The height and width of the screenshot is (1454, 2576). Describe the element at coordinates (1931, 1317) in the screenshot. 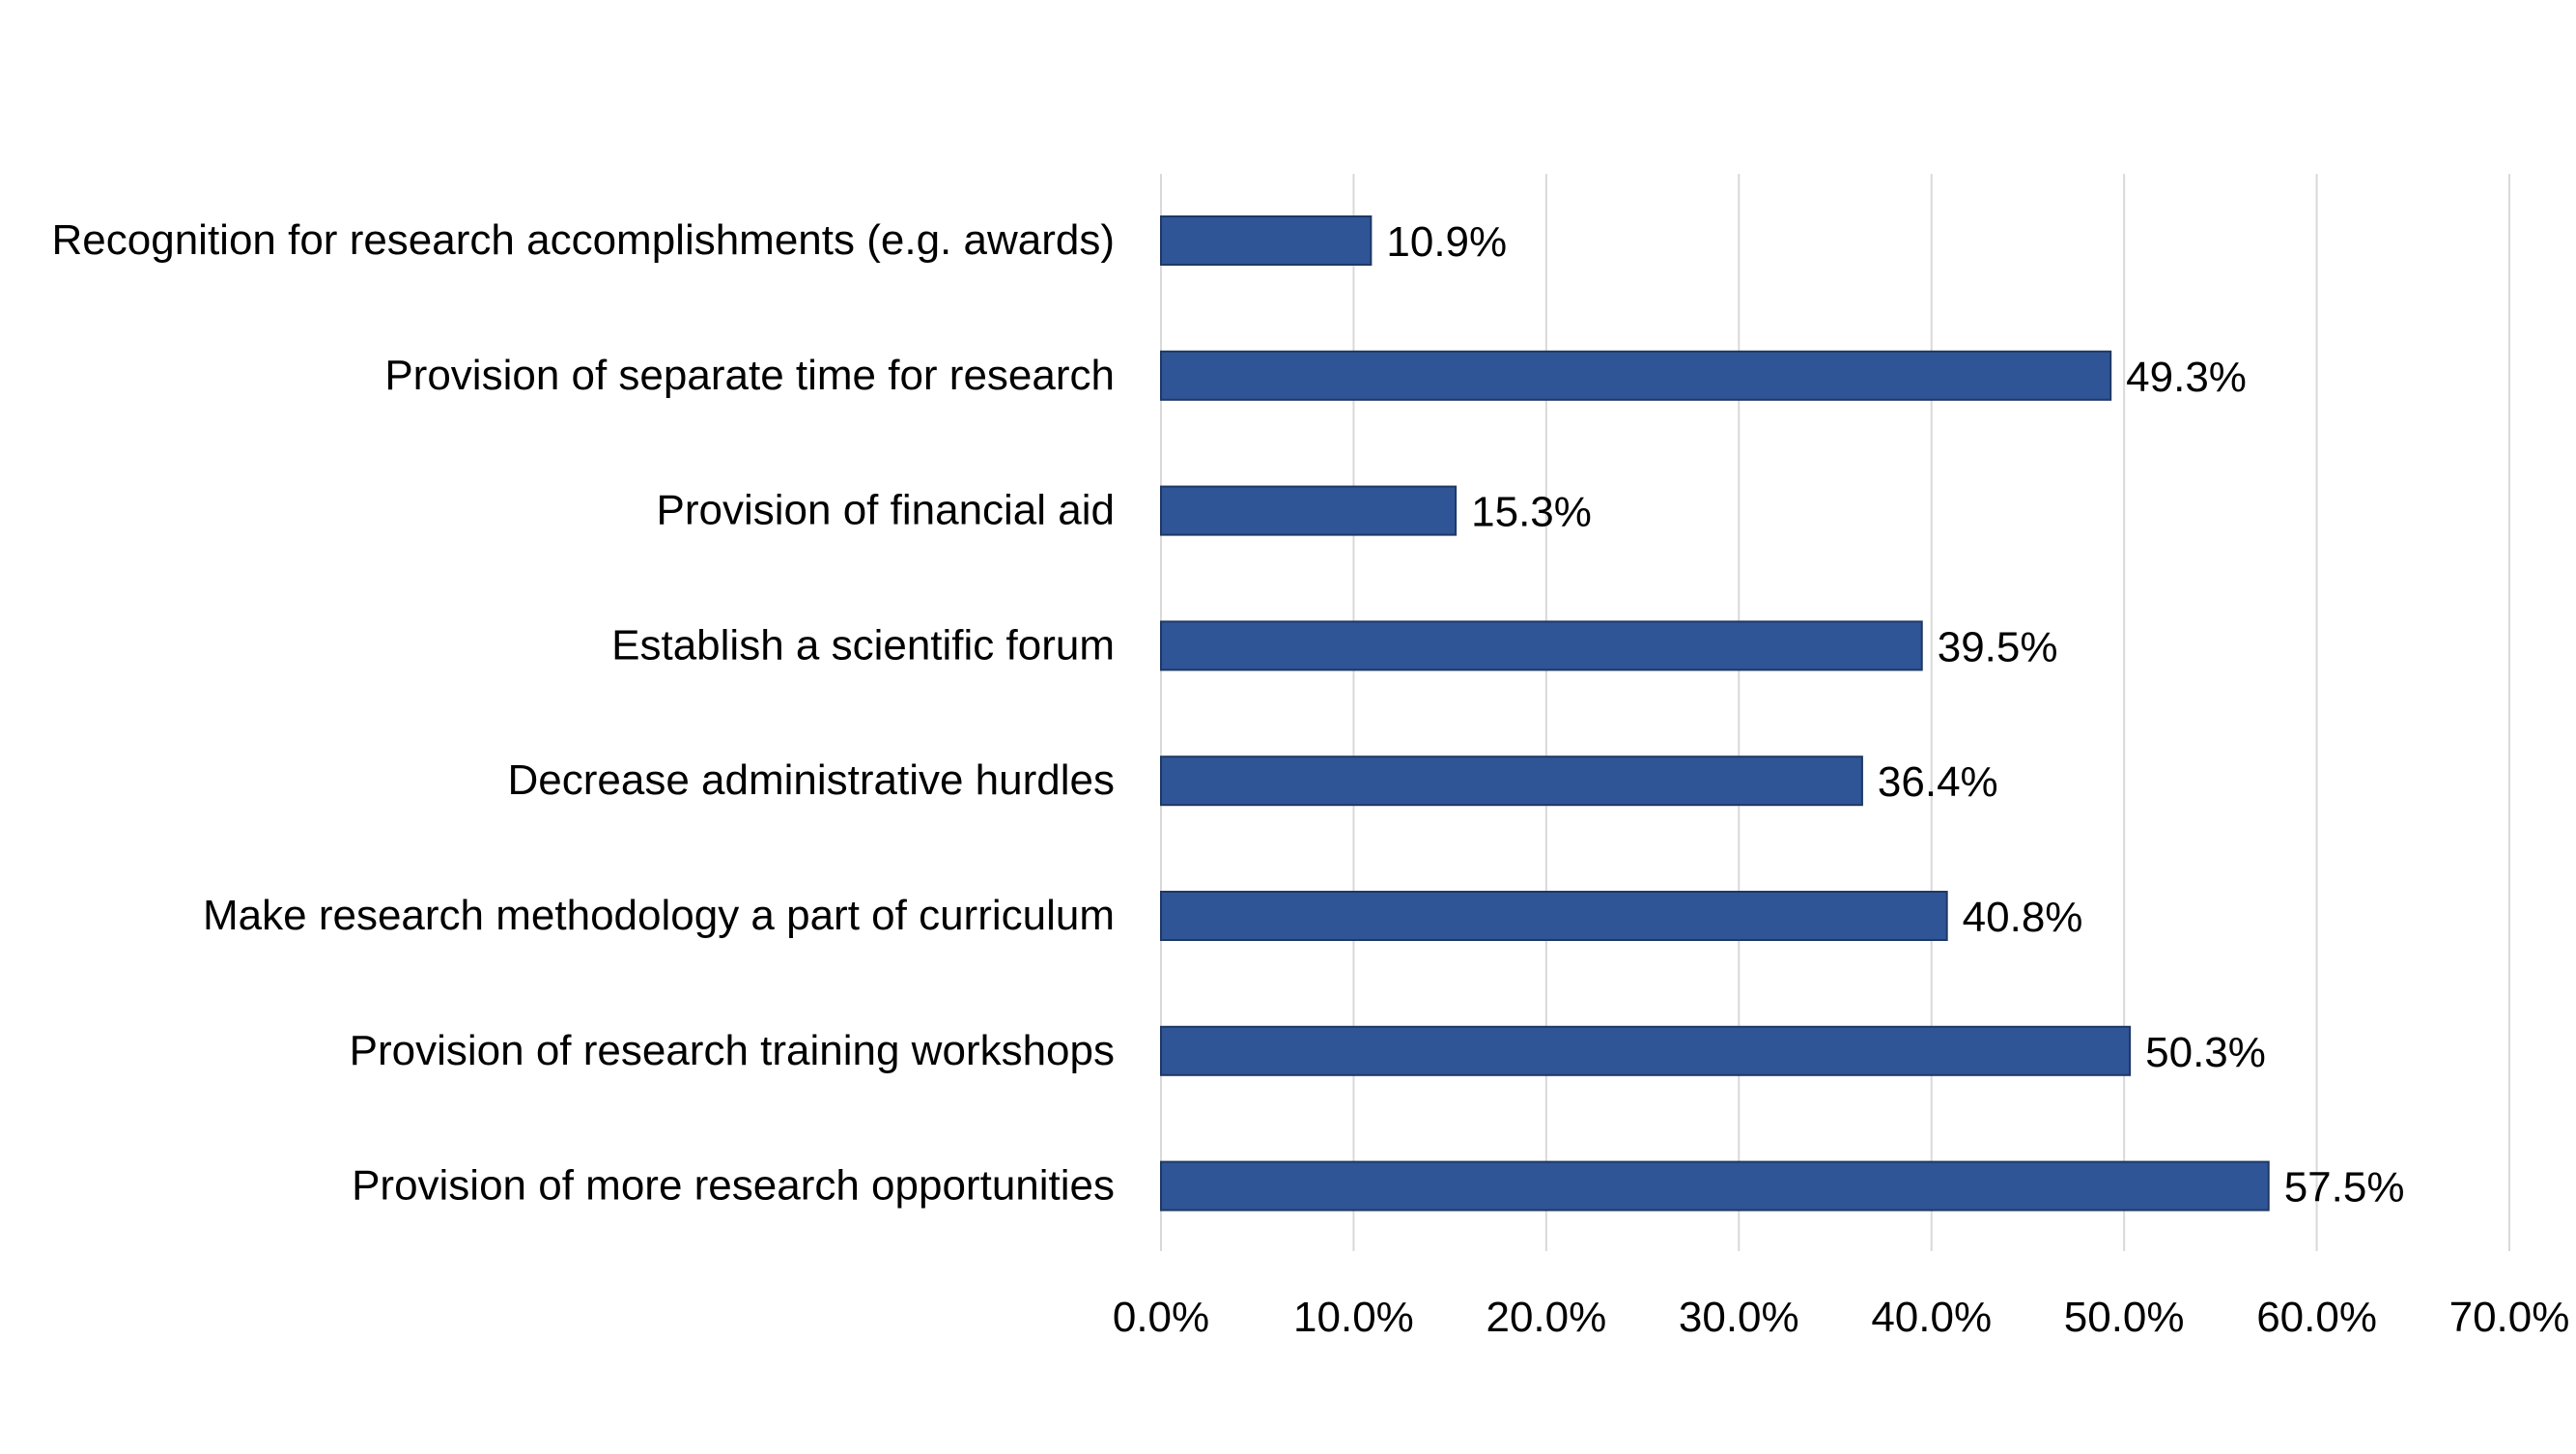

I see `x-tick-label: 40.0%` at that location.